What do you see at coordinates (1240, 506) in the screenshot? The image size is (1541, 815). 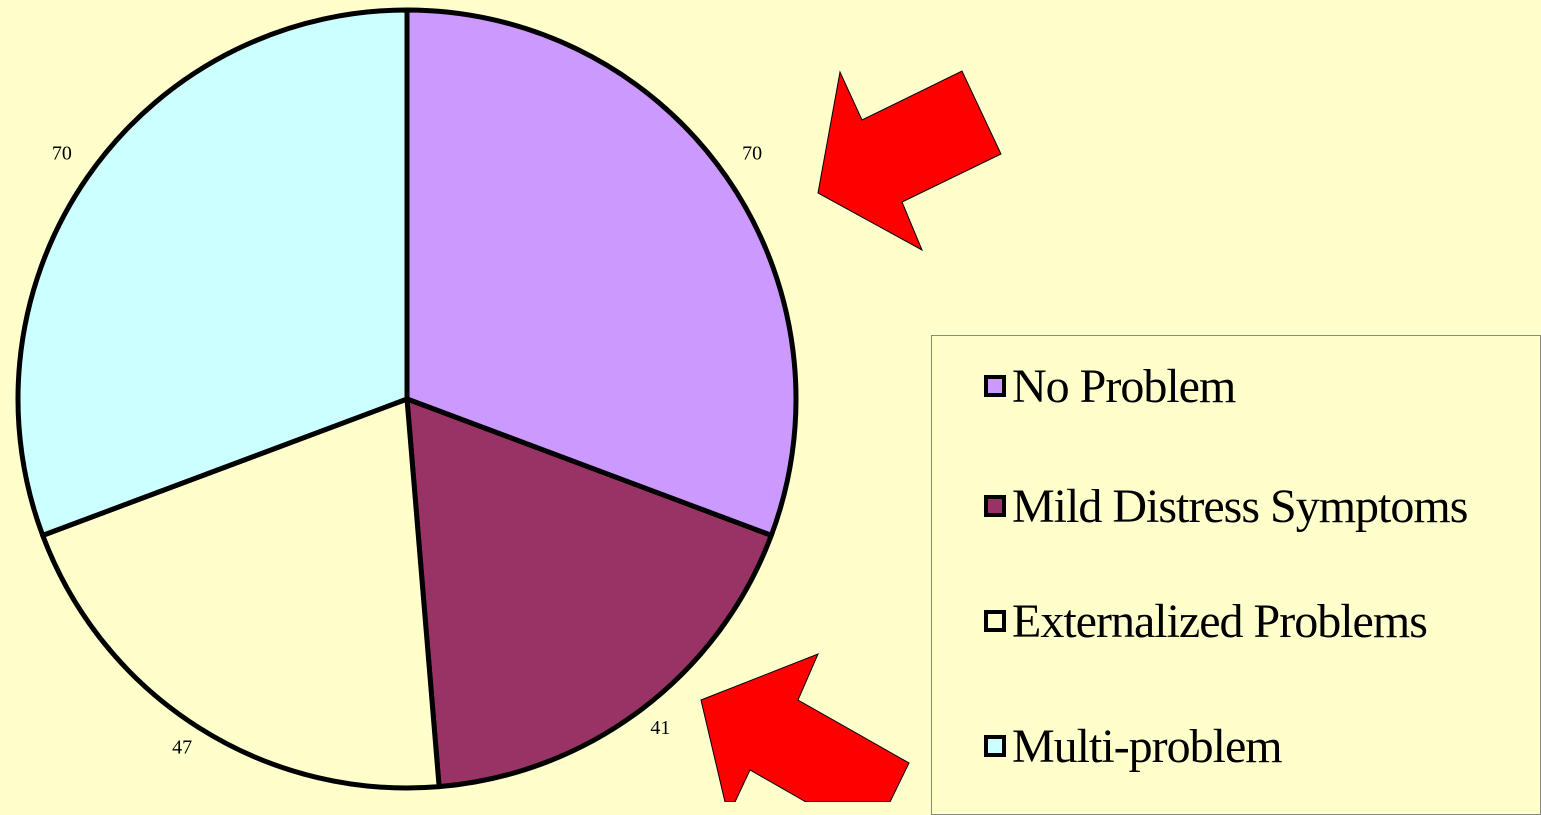 I see `legend-label: Mild Distress Symptoms` at bounding box center [1240, 506].